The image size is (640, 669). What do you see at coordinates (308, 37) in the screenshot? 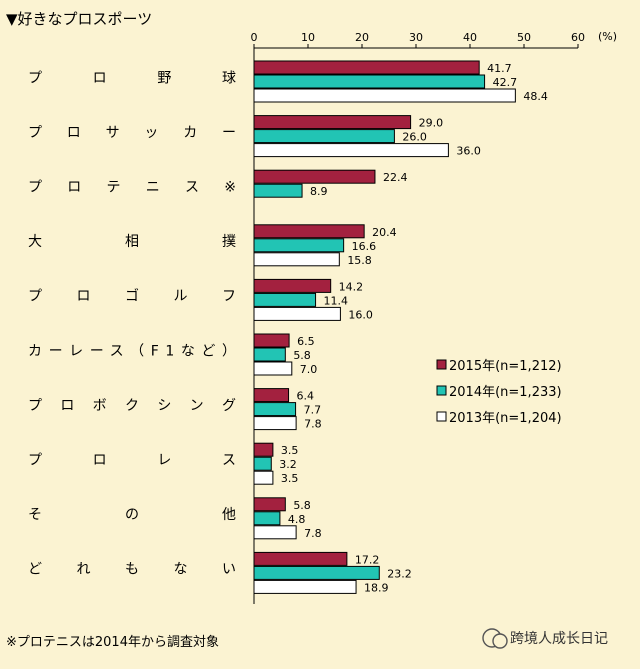
I see `x-tick-label: 10` at bounding box center [308, 37].